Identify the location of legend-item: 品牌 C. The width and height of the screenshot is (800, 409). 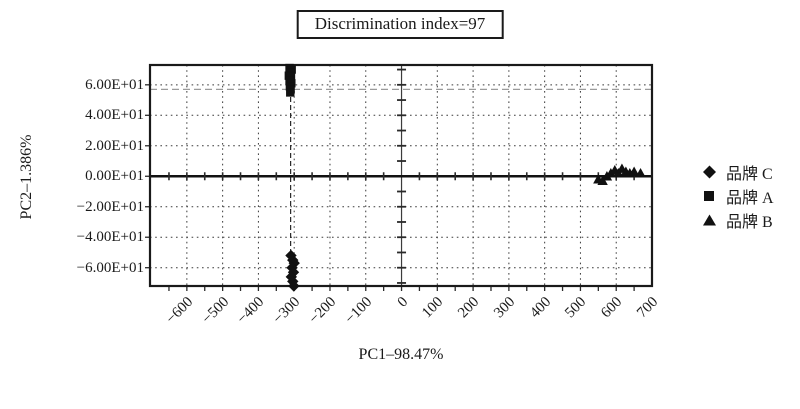
(738, 172).